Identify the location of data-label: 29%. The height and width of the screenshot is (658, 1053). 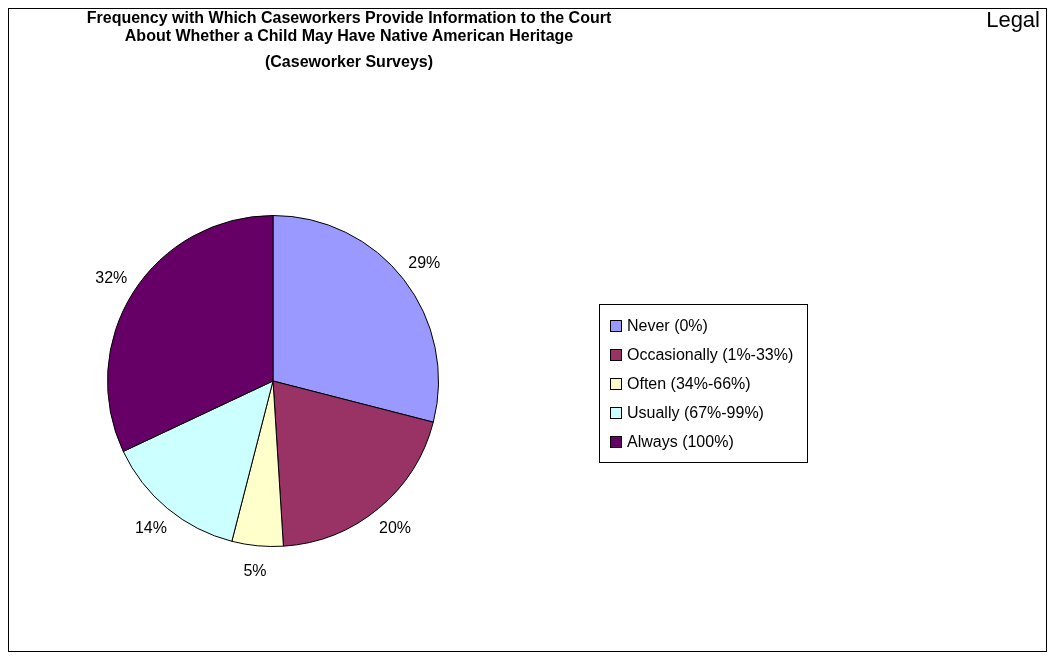
(424, 263).